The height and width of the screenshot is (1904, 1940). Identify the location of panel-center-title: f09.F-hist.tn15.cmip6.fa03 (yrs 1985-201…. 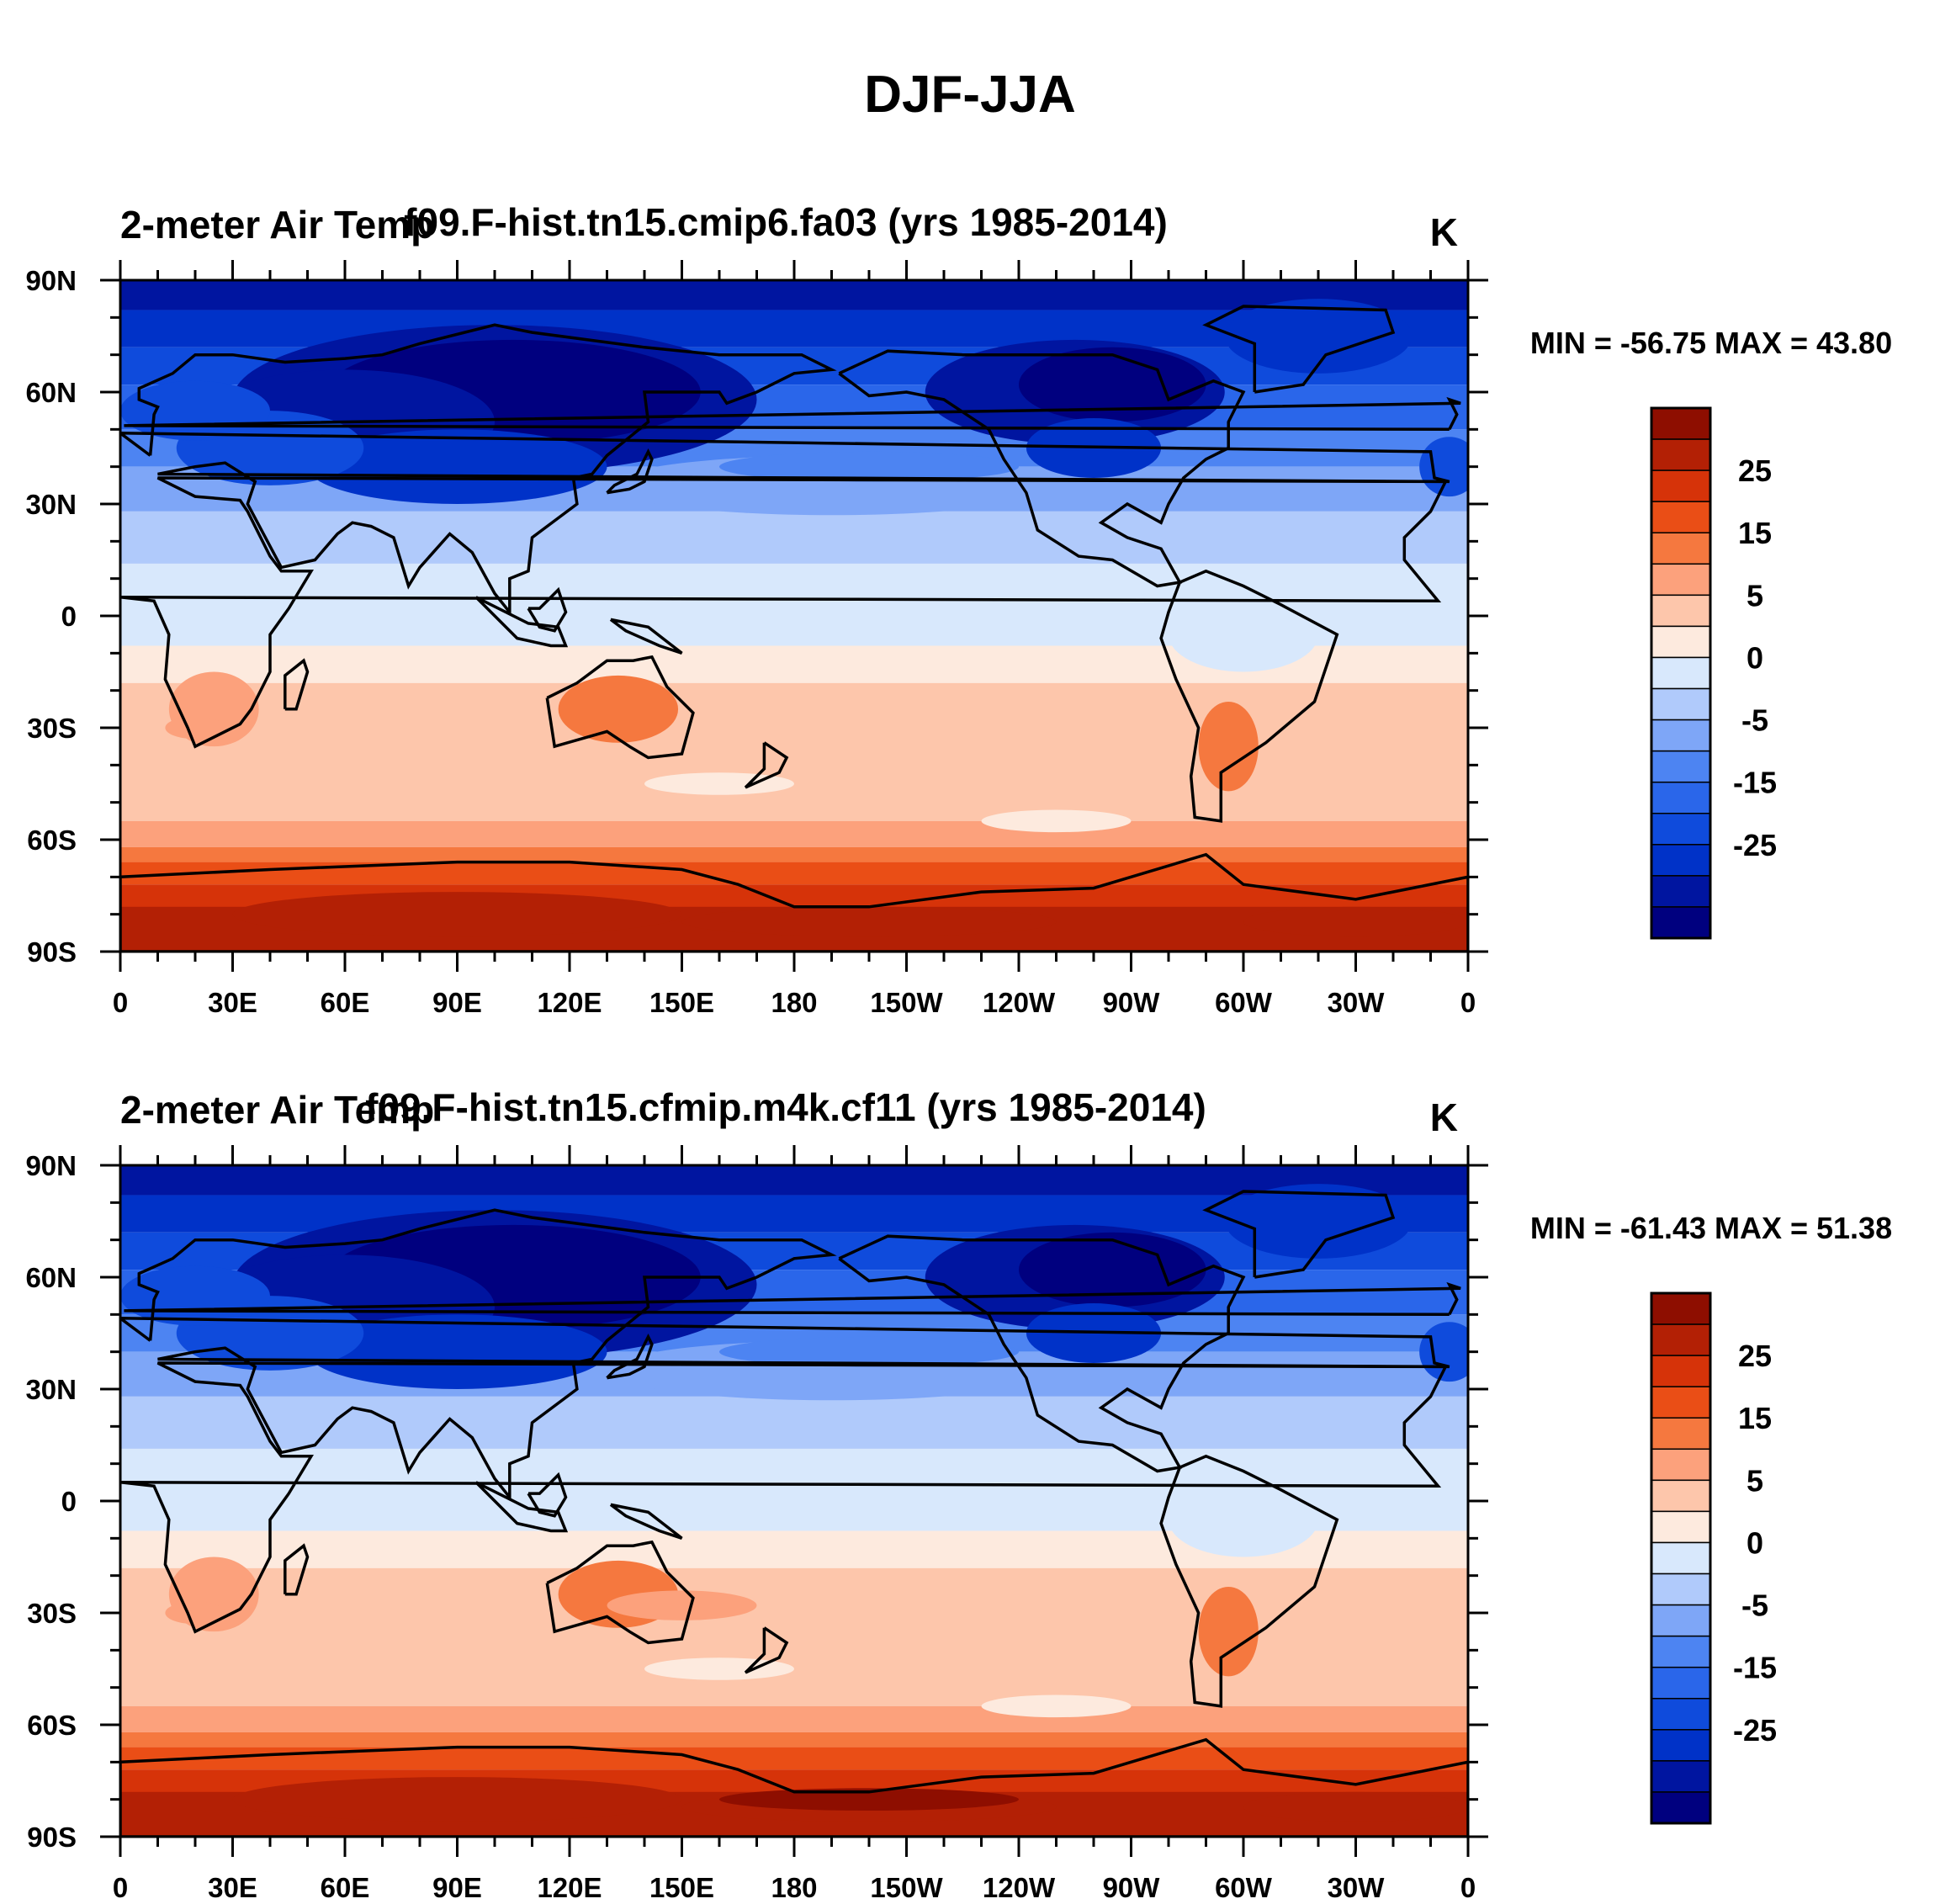
(786, 222).